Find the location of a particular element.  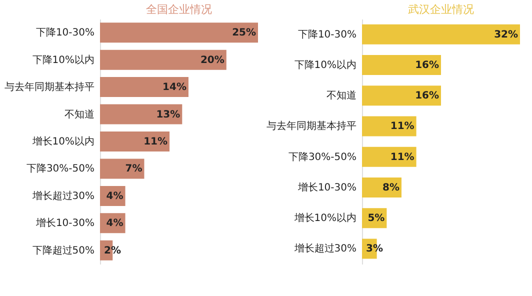

data-label: 5% is located at coordinates (376, 218).